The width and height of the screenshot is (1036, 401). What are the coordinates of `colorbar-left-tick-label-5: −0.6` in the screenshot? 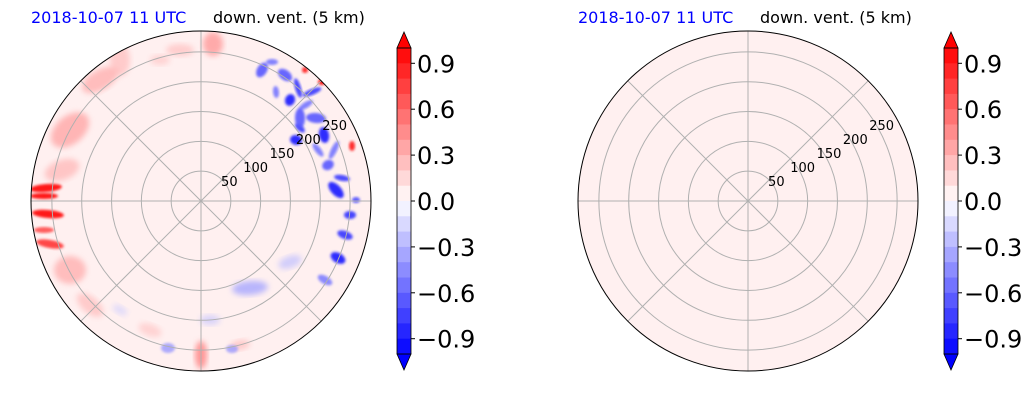 It's located at (446, 294).